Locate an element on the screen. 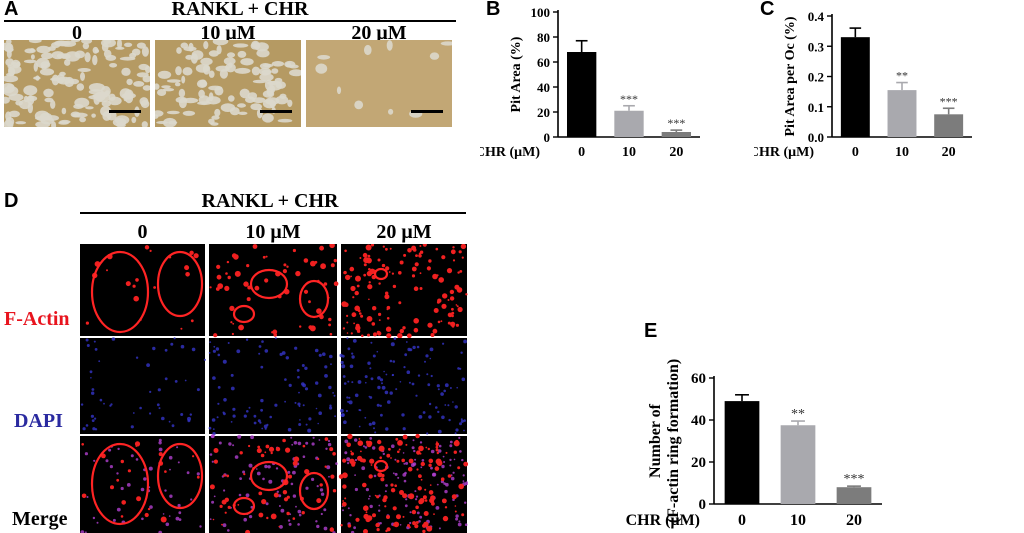 The width and height of the screenshot is (1024, 533). category-label: 0 is located at coordinates (855, 152).